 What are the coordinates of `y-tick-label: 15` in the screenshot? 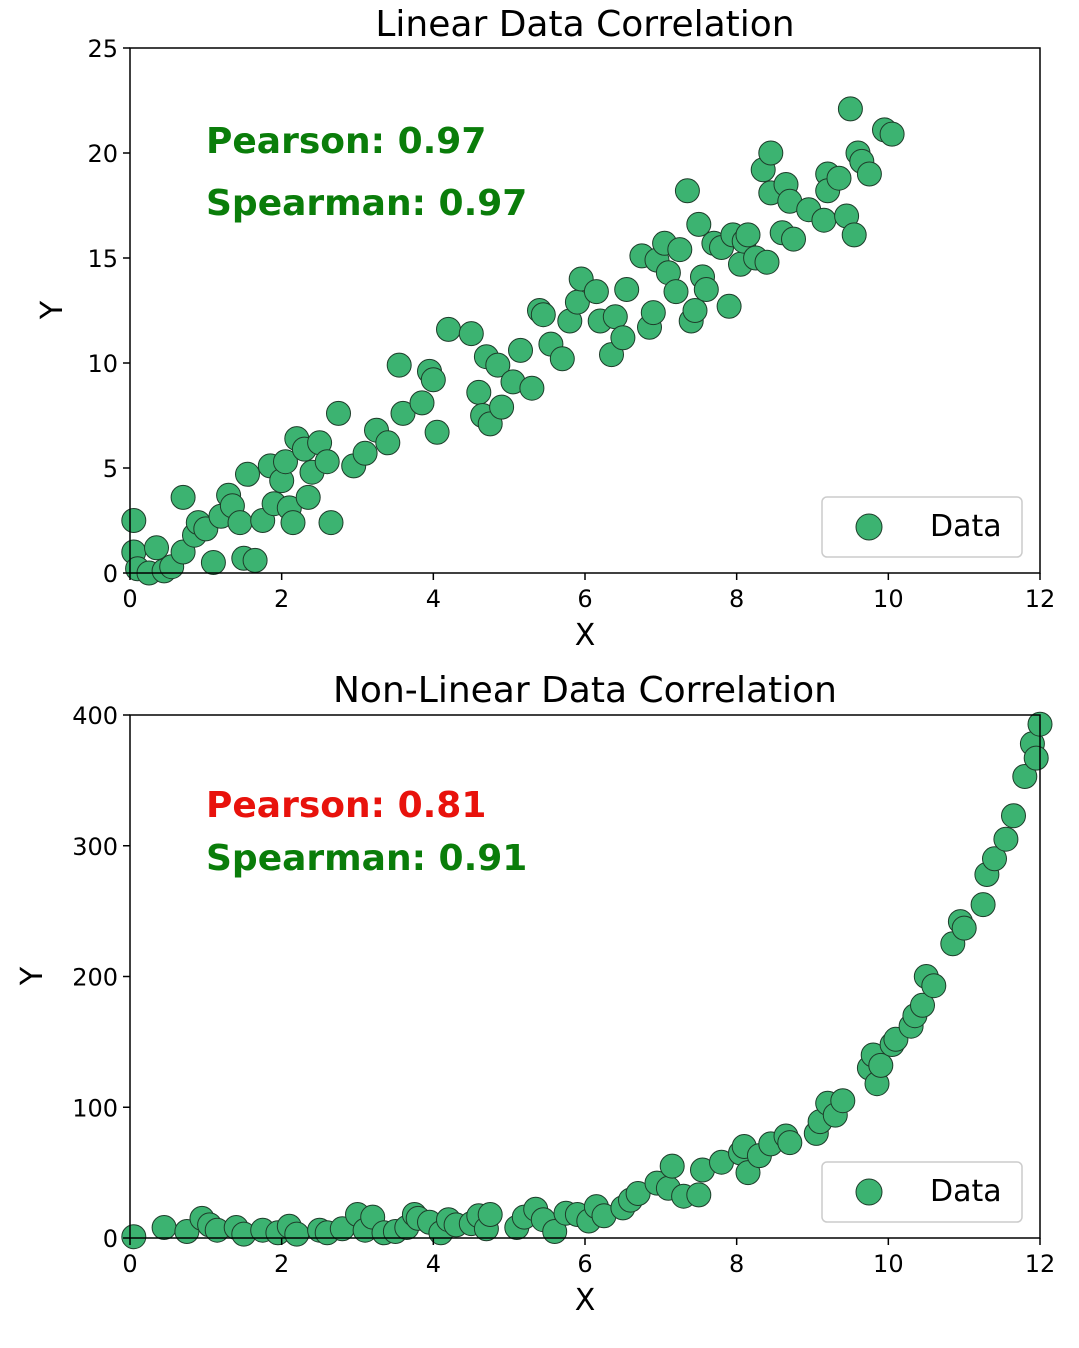 It's located at (102, 259).